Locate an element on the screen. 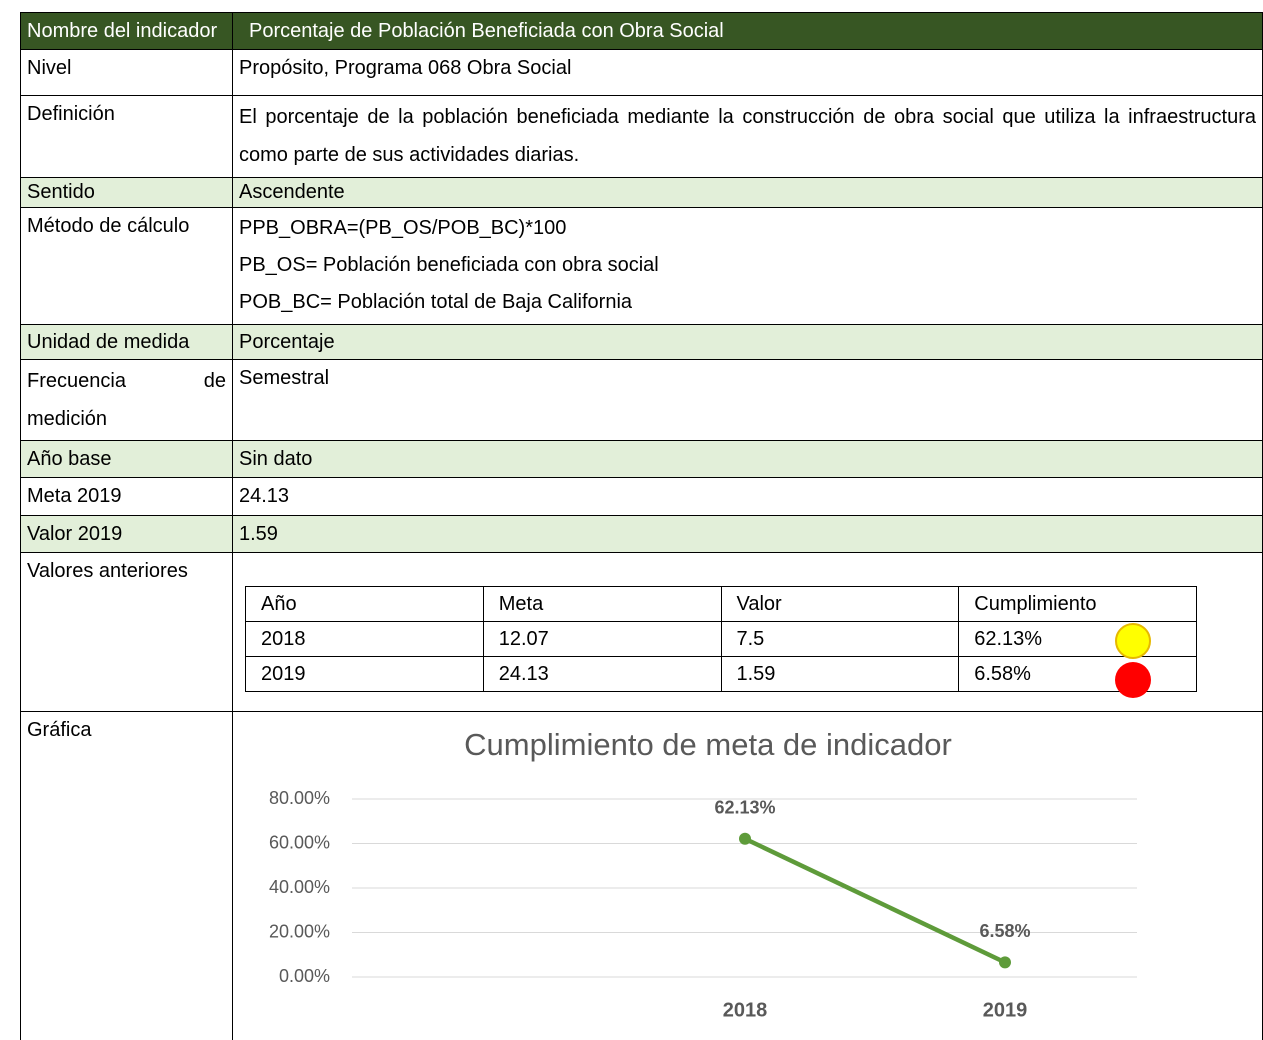 Image resolution: width=1263 pixels, height=1040 pixels. status-yellow is located at coordinates (1133, 641).